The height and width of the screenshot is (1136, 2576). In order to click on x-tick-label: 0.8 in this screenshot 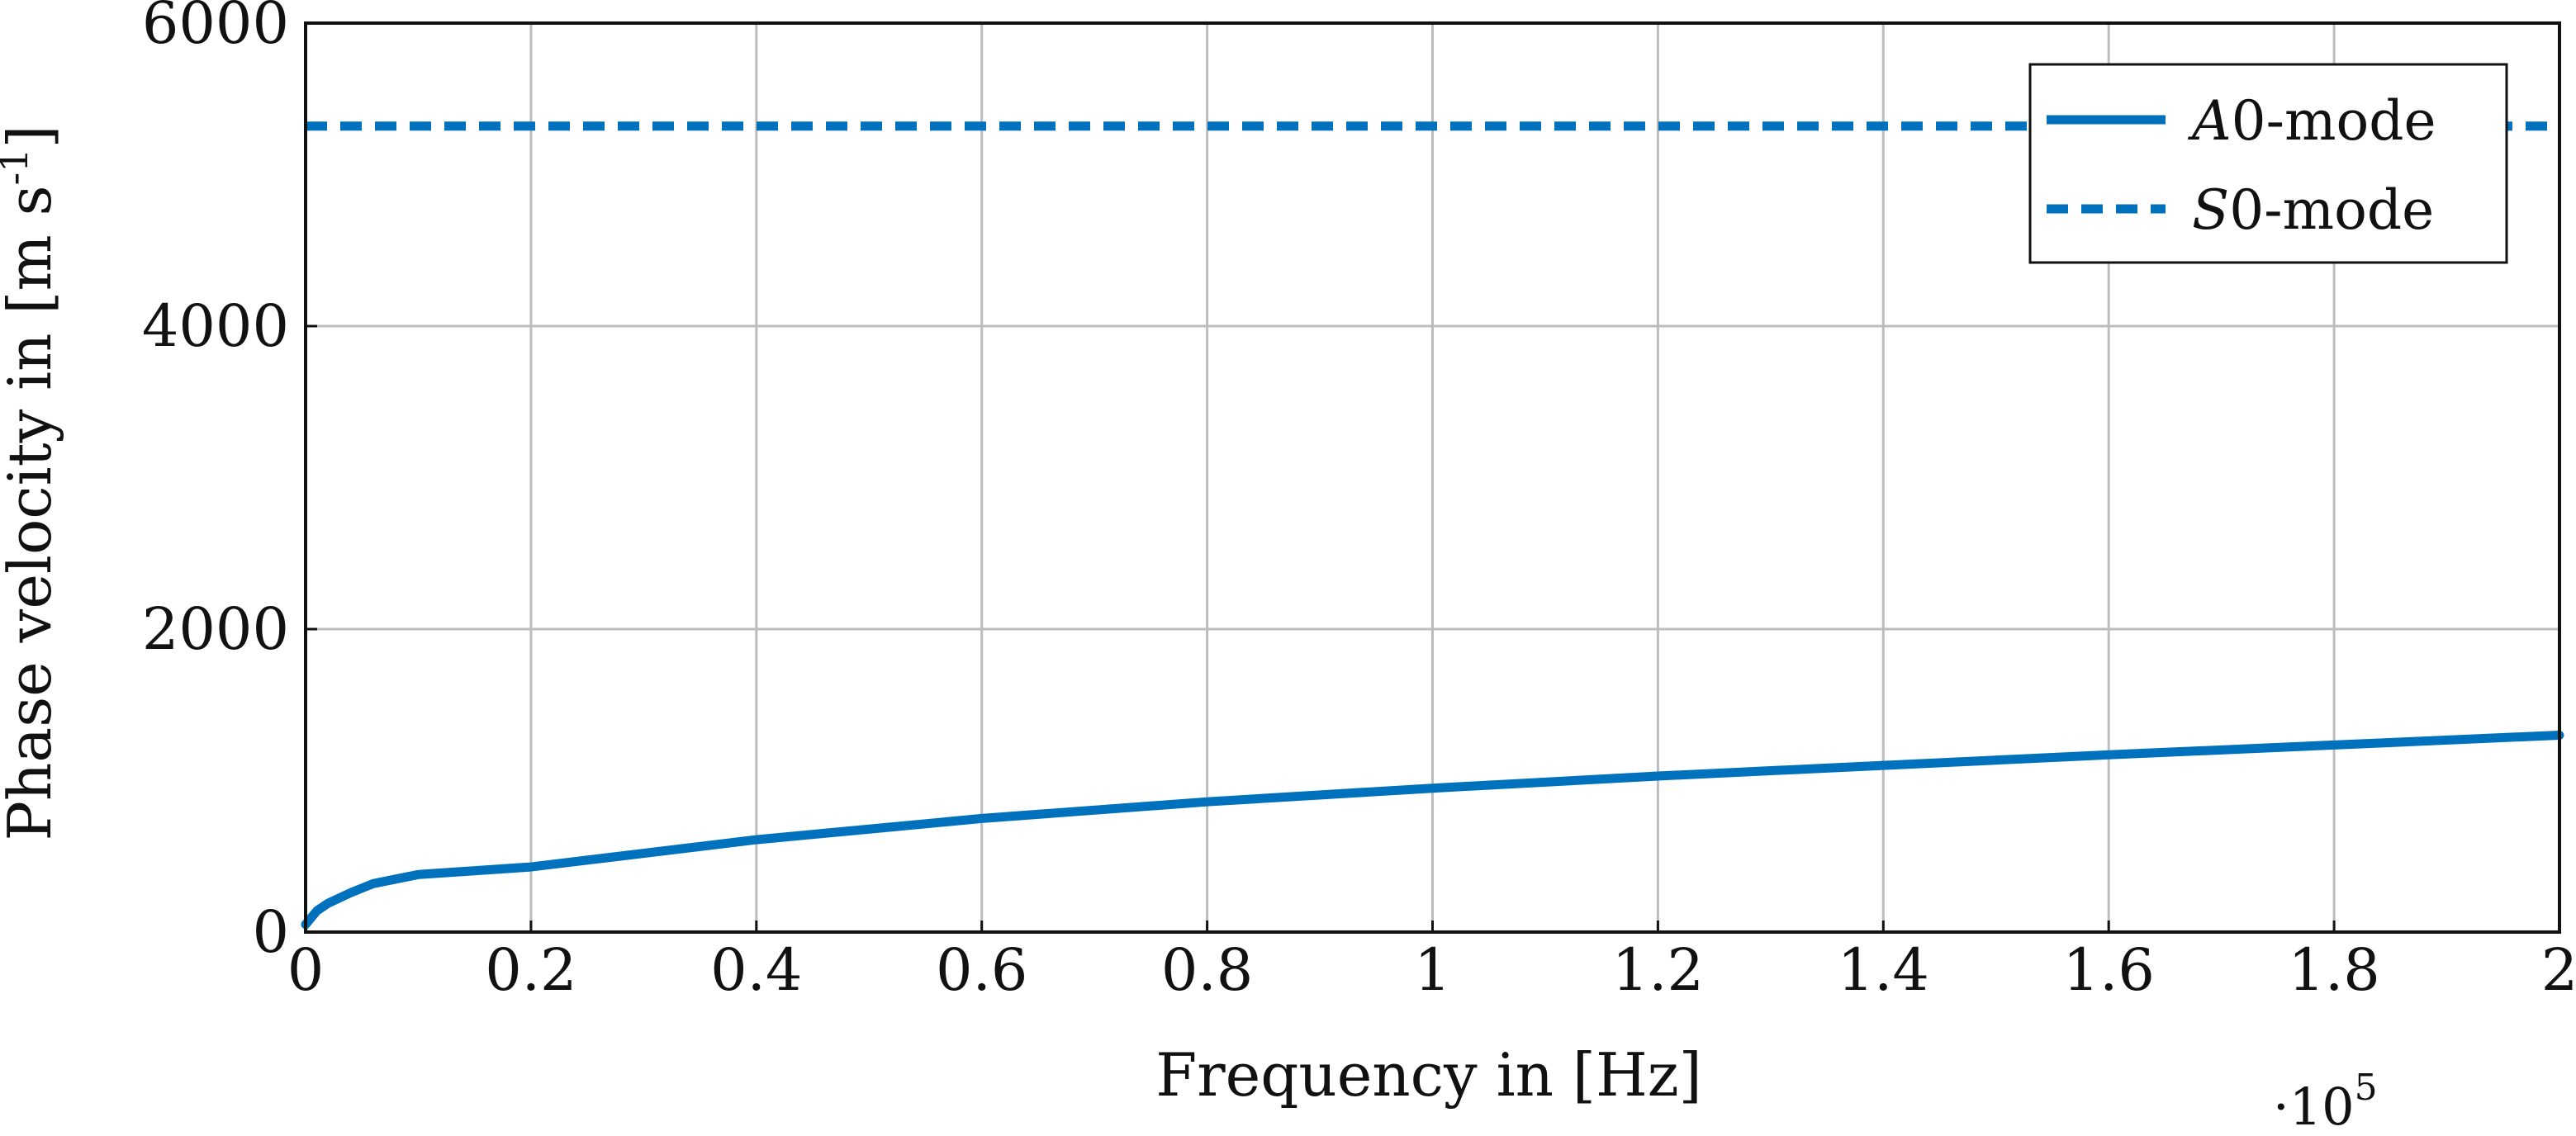, I will do `click(1207, 970)`.